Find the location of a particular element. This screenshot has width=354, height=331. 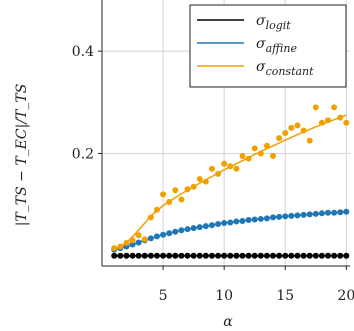

series-logit is located at coordinates (230, 255).